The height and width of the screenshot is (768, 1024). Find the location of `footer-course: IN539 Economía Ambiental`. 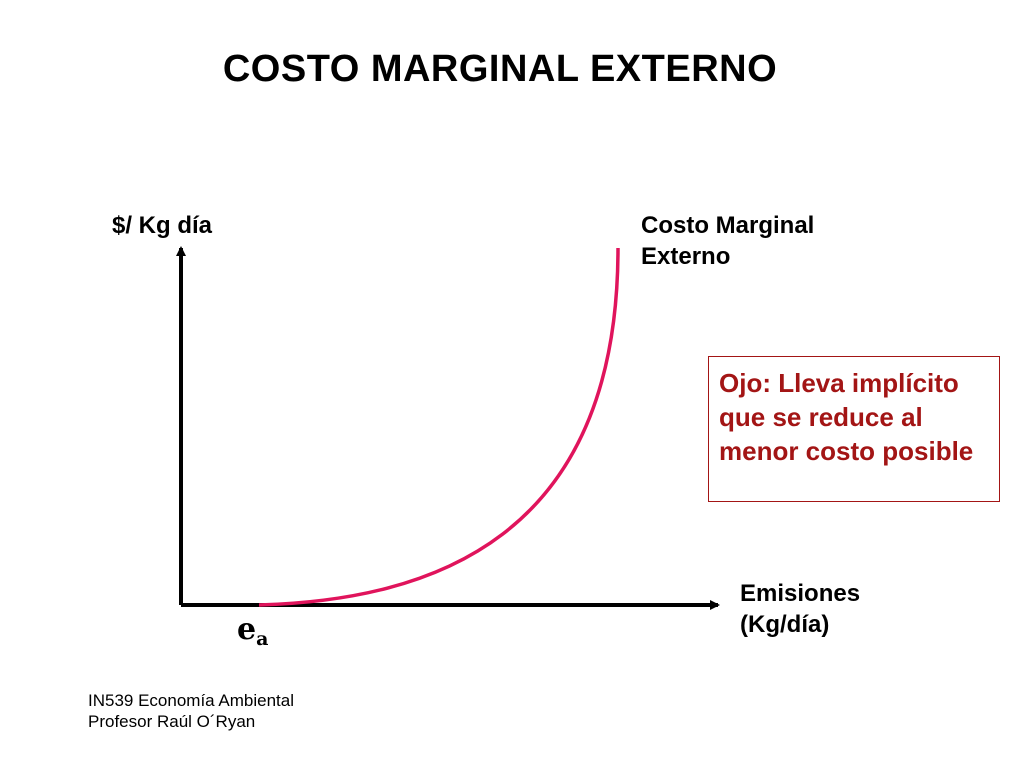

footer-course: IN539 Economía Ambiental is located at coordinates (191, 700).